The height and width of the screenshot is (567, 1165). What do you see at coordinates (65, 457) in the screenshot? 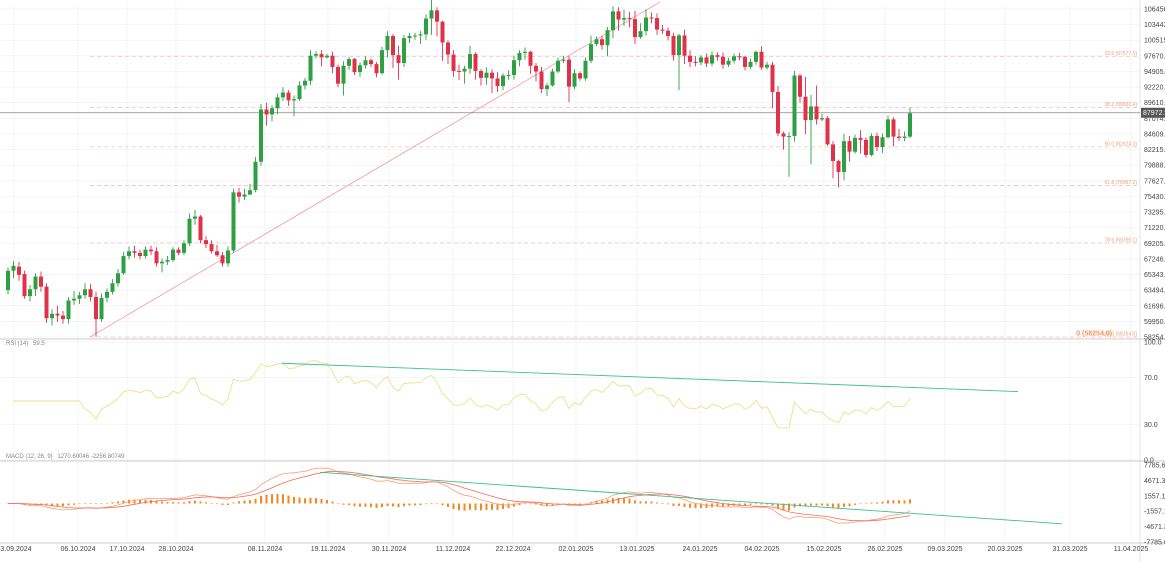
I see `macd-indicator-label: MACD (12, 26, 9) 1270.60046 -2256.80749` at bounding box center [65, 457].